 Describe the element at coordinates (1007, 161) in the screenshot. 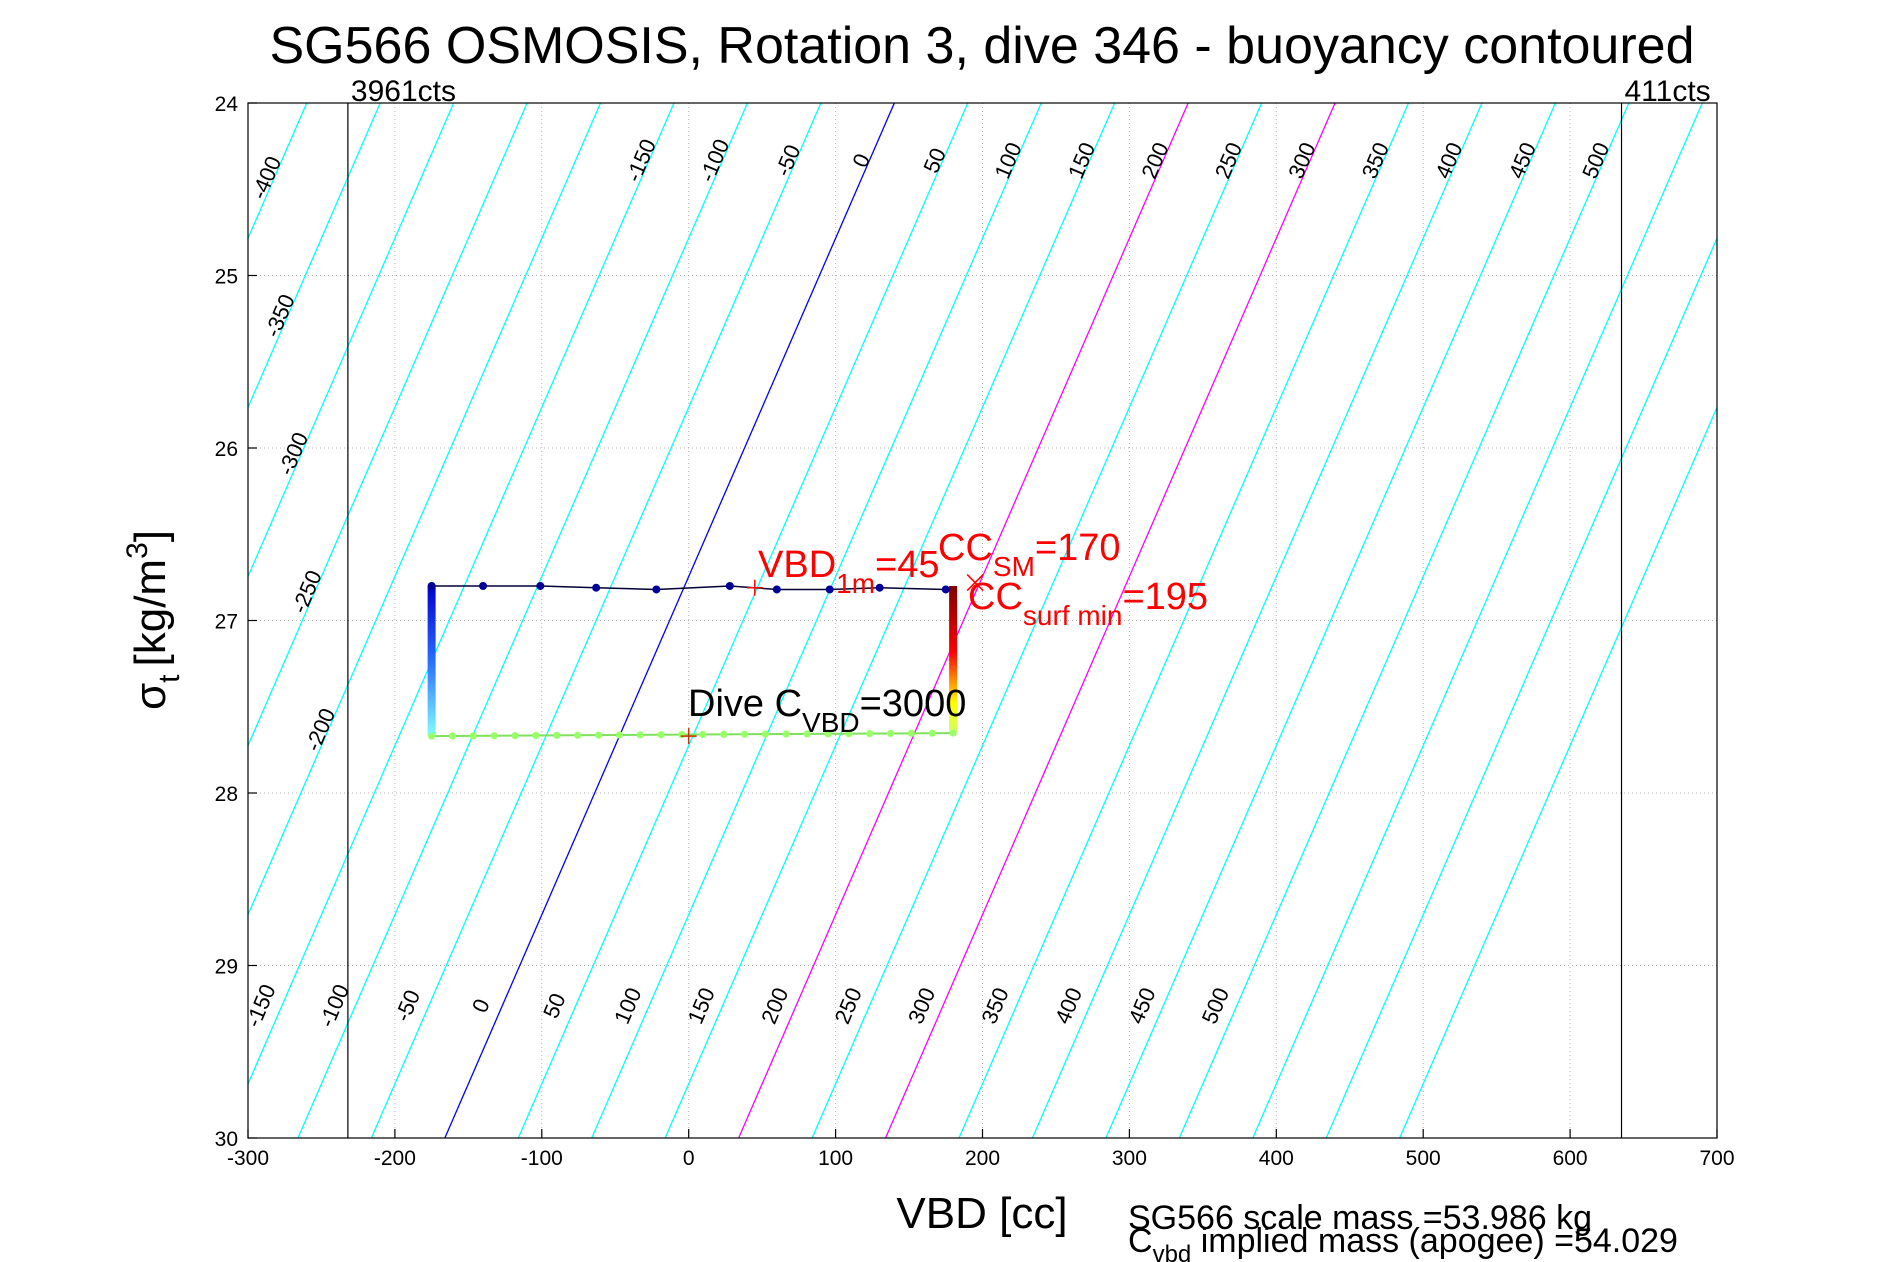

I see `contour-label-top: 100` at that location.